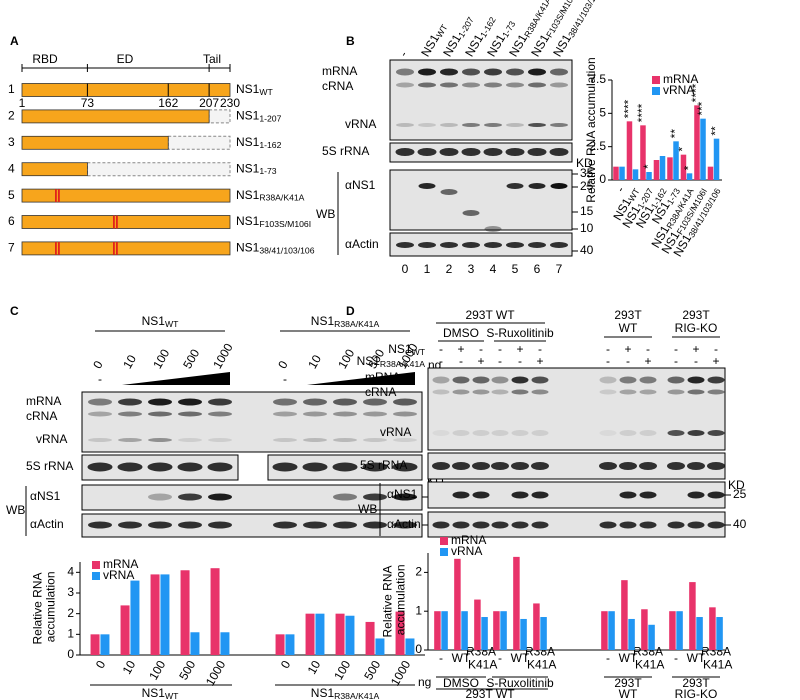 Image resolution: width=800 pixels, height=700 pixels. What do you see at coordinates (96, 565) in the screenshot?
I see `legend-swatch` at bounding box center [96, 565].